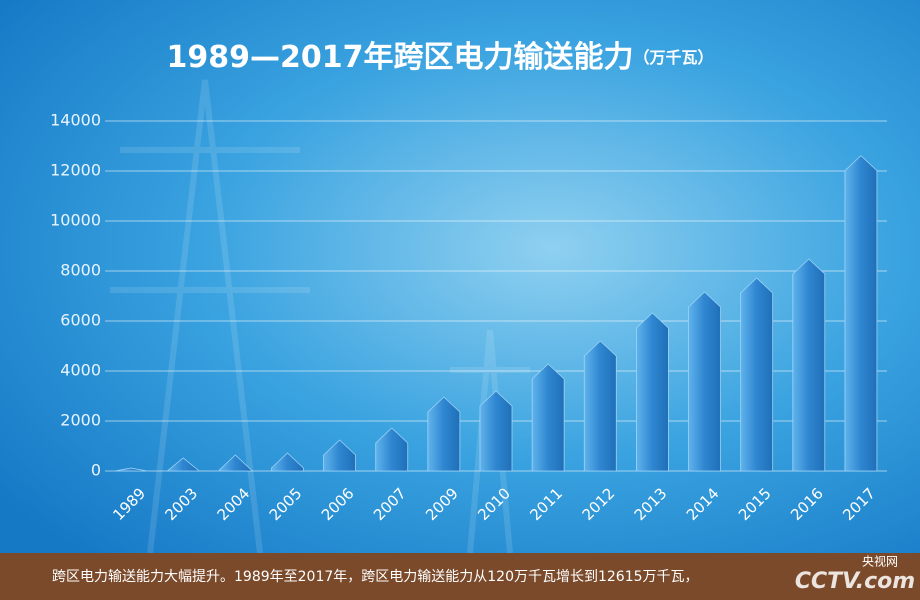 Image resolution: width=920 pixels, height=600 pixels. What do you see at coordinates (75, 120) in the screenshot?
I see `y-tick-label: 14000` at bounding box center [75, 120].